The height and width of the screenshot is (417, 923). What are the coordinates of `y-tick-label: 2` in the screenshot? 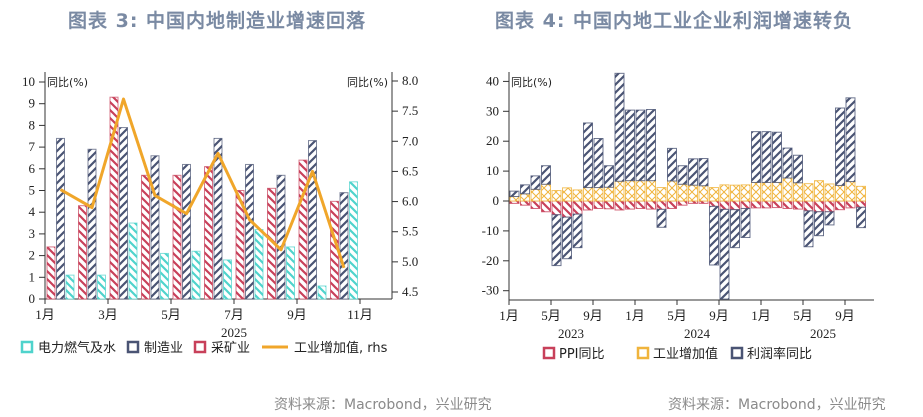 It's located at (32, 255).